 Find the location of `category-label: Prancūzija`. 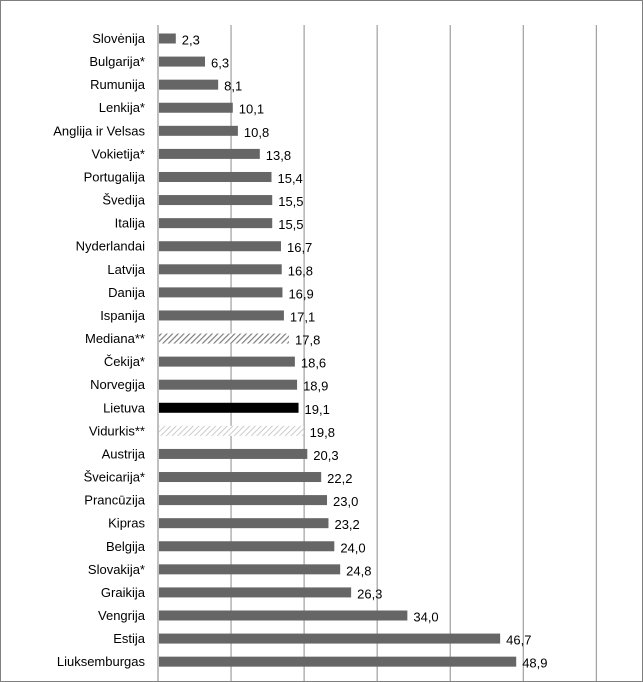

category-label: Prancūzija is located at coordinates (114, 500).